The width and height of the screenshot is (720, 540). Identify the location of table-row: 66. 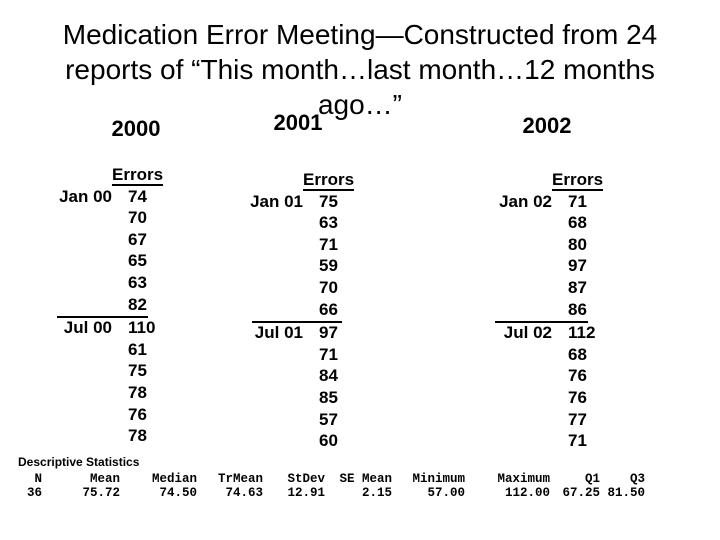
(292, 311).